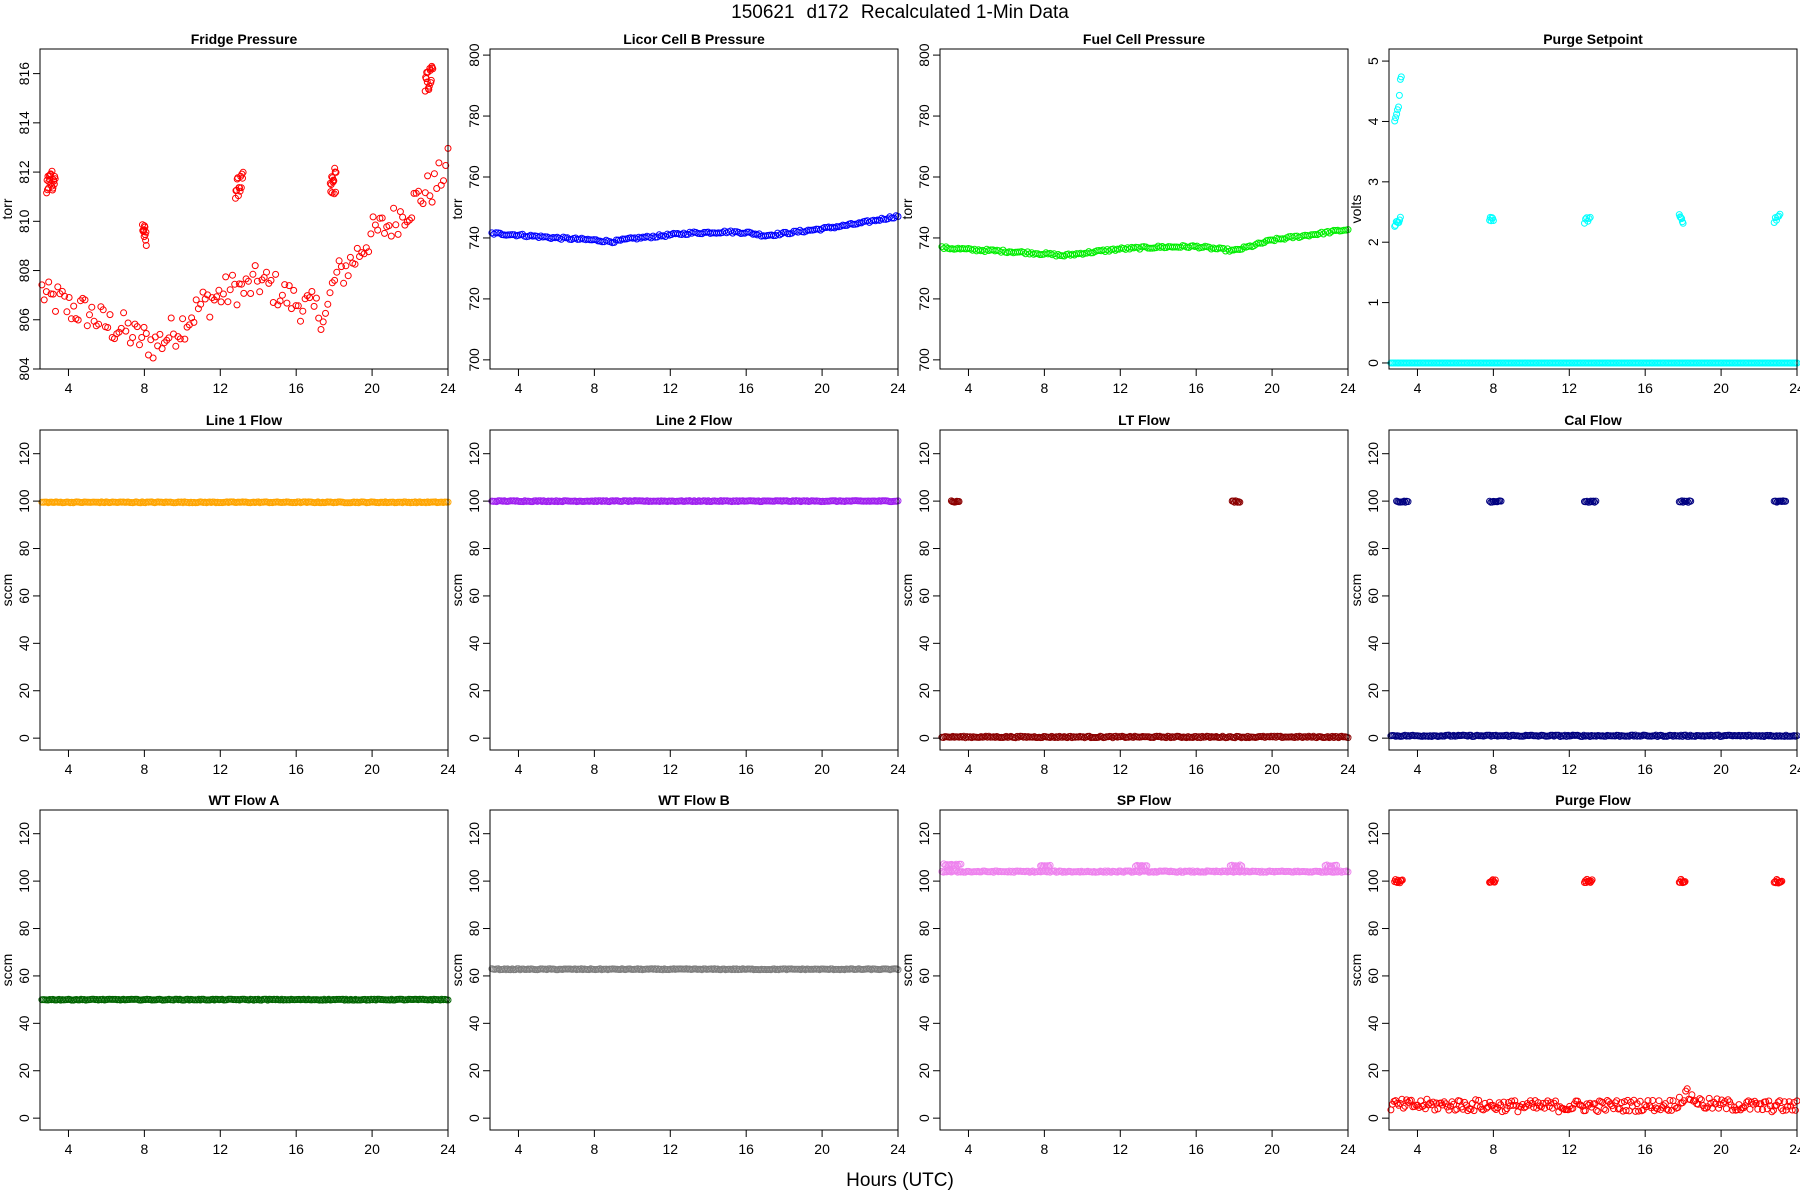 The width and height of the screenshot is (1800, 1200). I want to click on y-tick-label: 0, so click(1373, 1118).